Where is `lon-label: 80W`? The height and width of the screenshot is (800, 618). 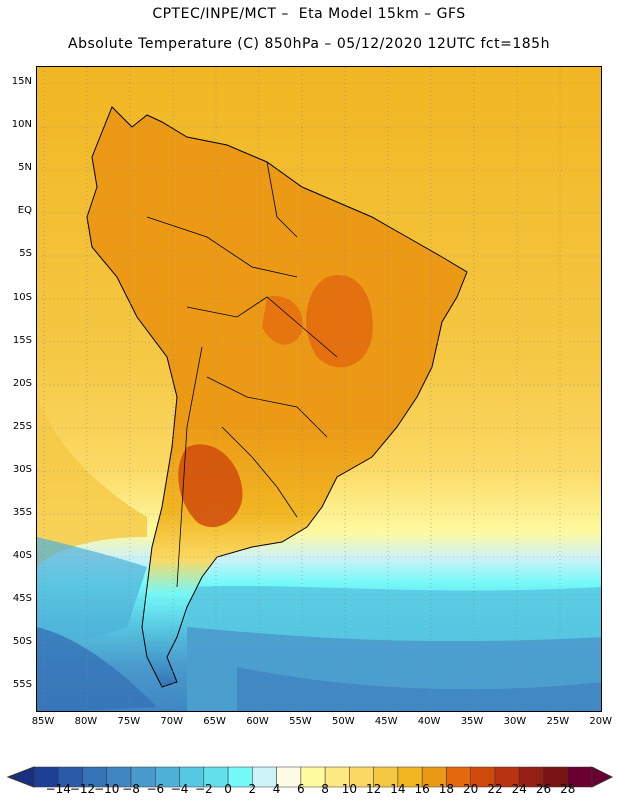 lon-label: 80W is located at coordinates (86, 721).